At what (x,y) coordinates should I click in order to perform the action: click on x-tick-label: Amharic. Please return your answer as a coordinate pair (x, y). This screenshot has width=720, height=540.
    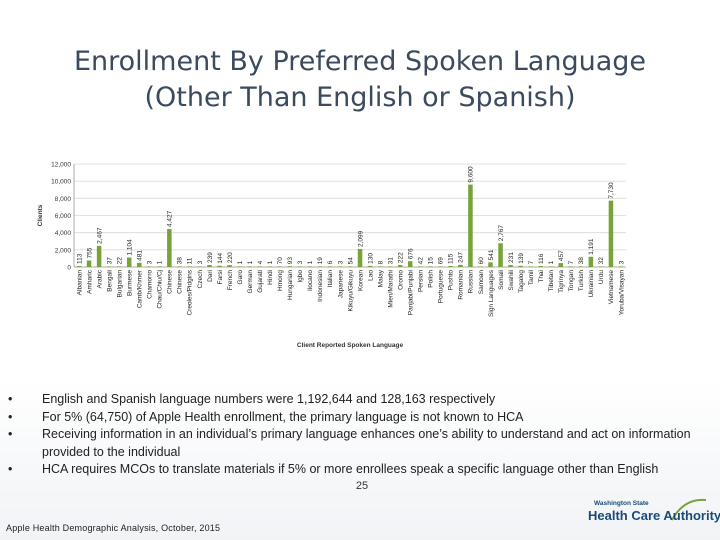
    Looking at the image, I should click on (89, 281).